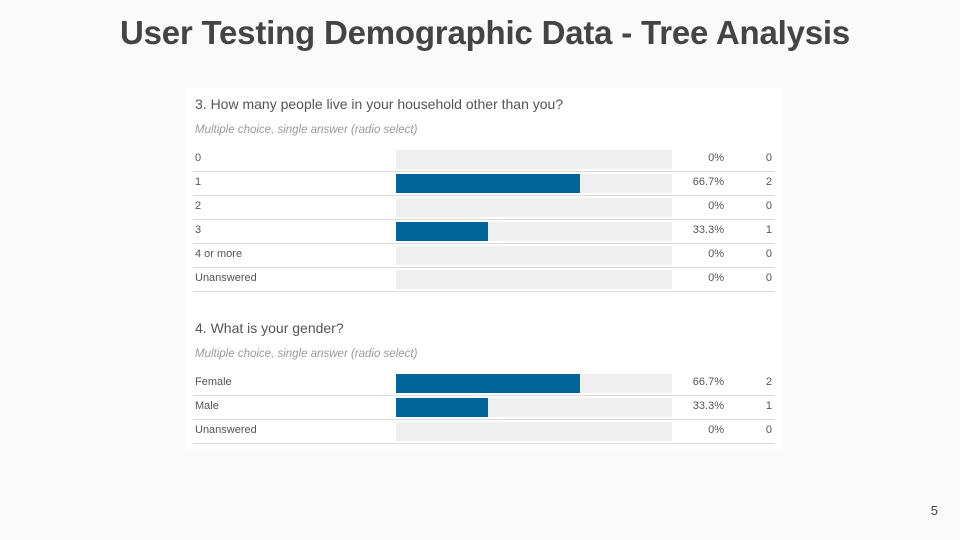 This screenshot has height=540, width=960. I want to click on category-label: 0, so click(198, 158).